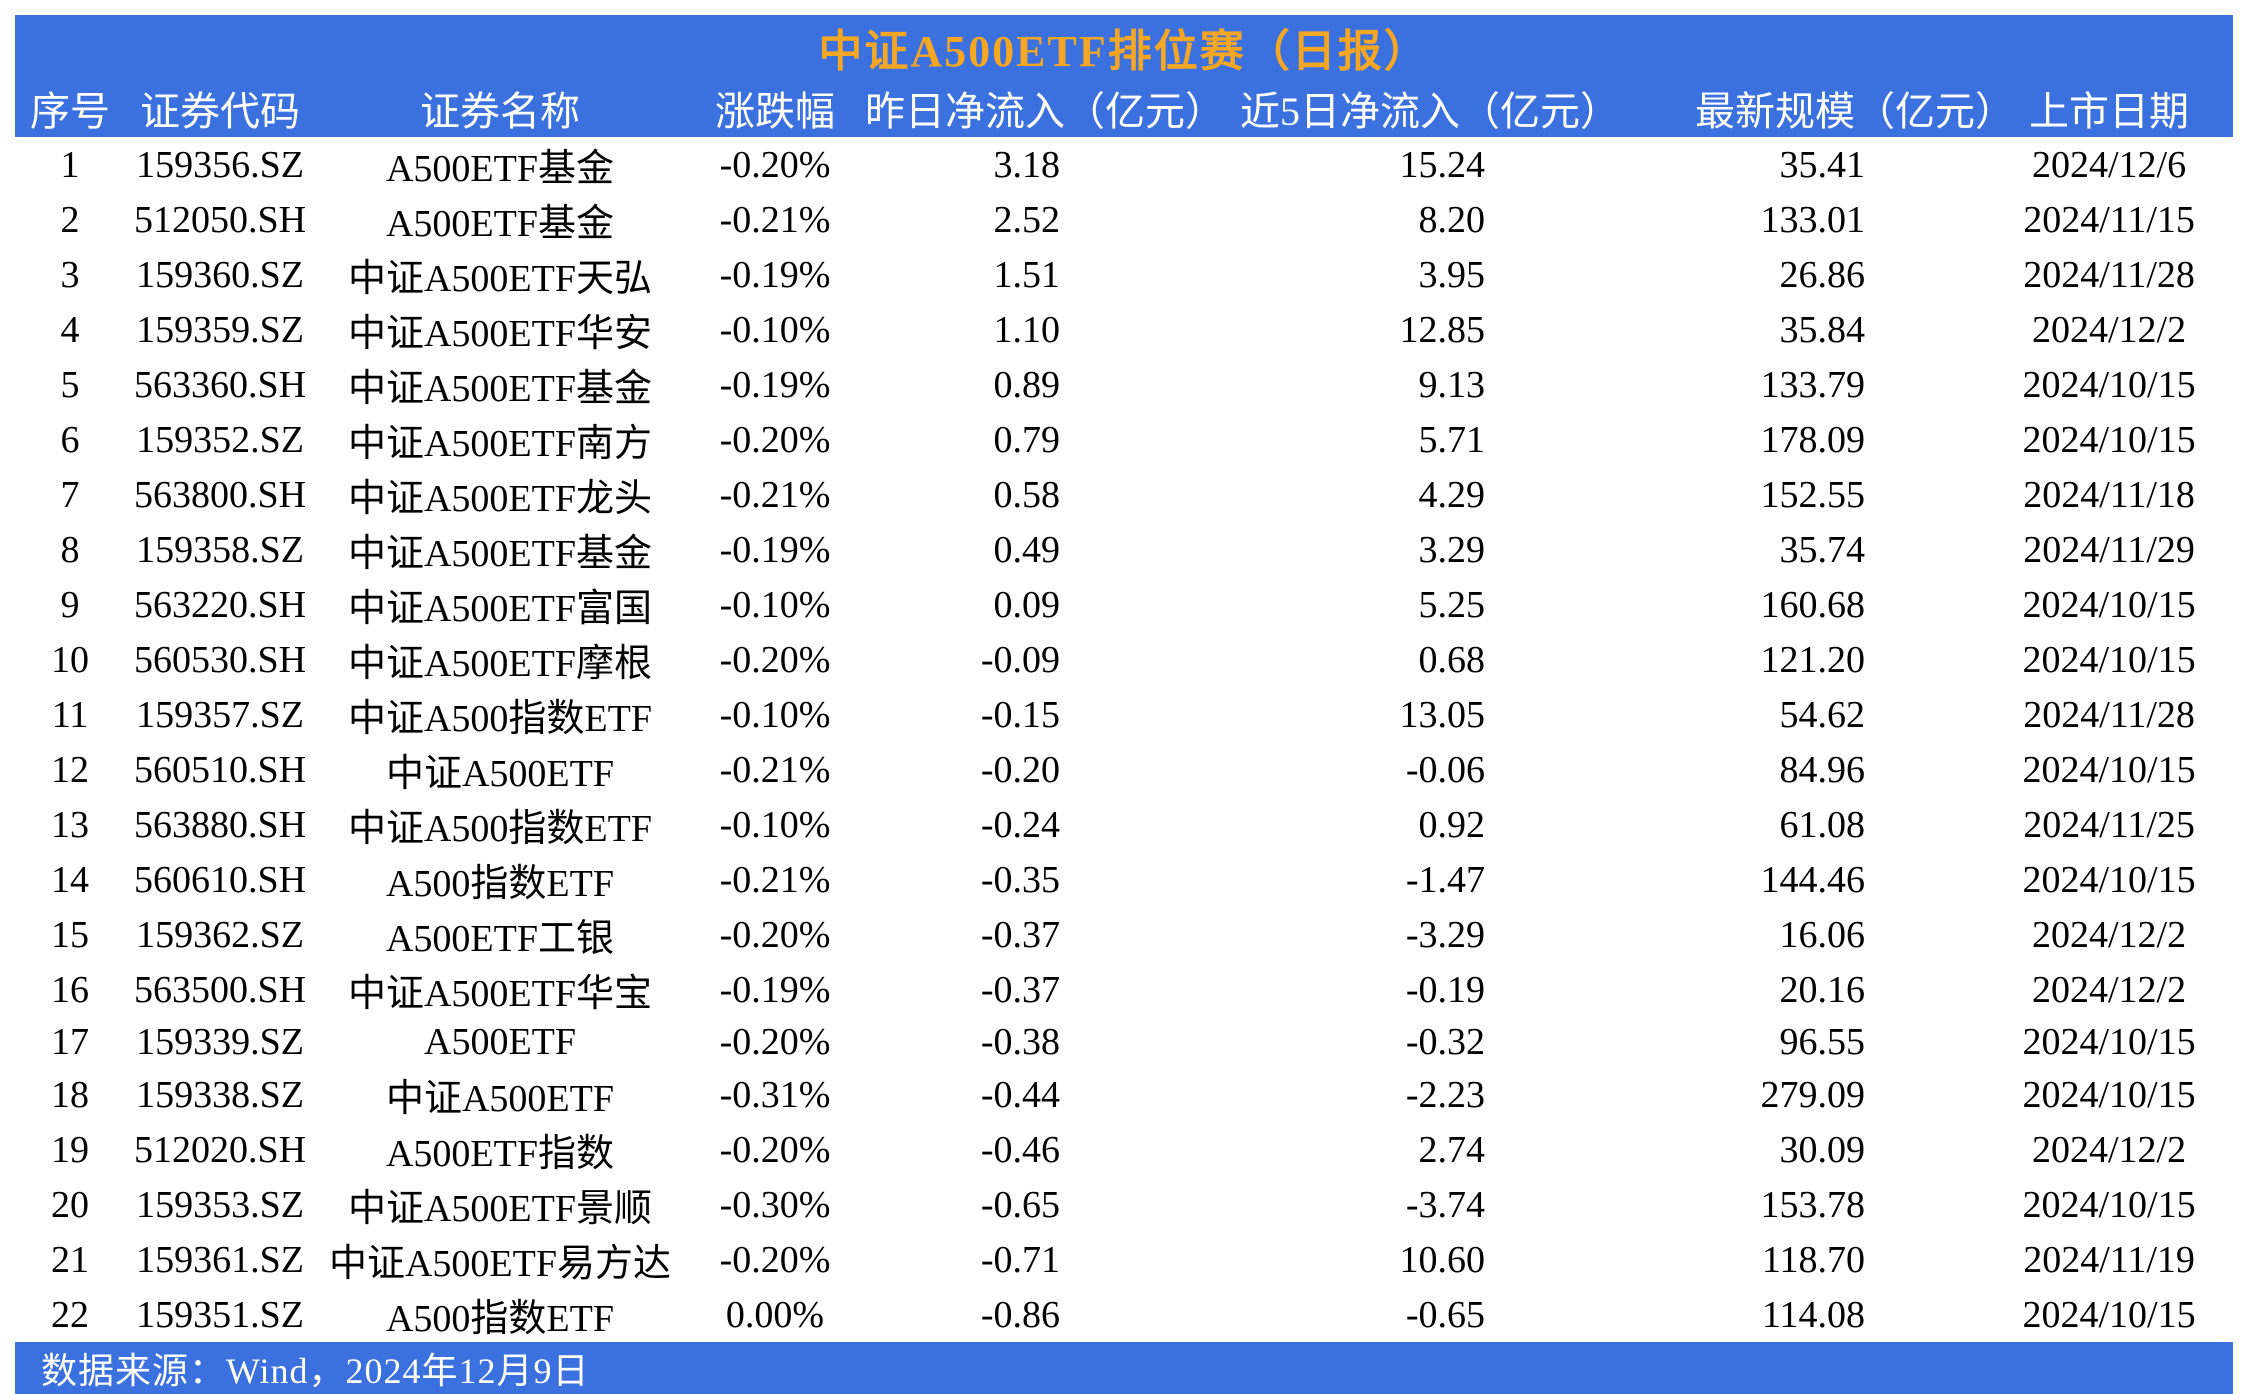 The image size is (2248, 1394). I want to click on data-source-note: 数据来源：Wind，2024年12月9日, so click(1124, 1368).